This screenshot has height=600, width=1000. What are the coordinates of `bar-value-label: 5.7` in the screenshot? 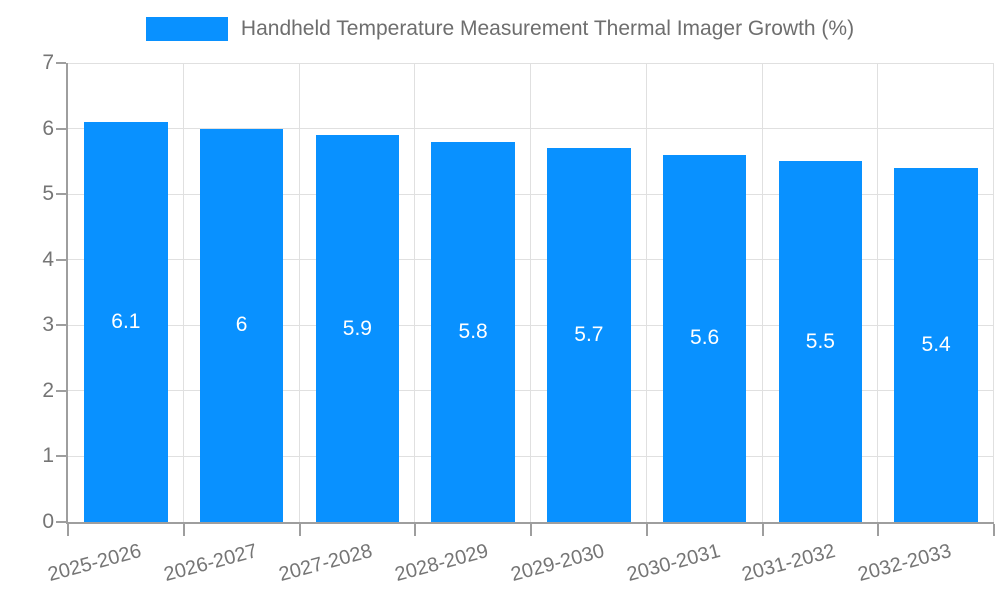 It's located at (589, 335).